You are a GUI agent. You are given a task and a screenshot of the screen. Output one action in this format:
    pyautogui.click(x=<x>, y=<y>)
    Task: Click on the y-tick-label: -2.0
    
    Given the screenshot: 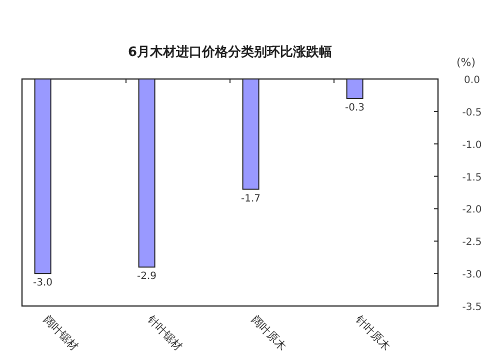 What is the action you would take?
    pyautogui.click(x=472, y=210)
    